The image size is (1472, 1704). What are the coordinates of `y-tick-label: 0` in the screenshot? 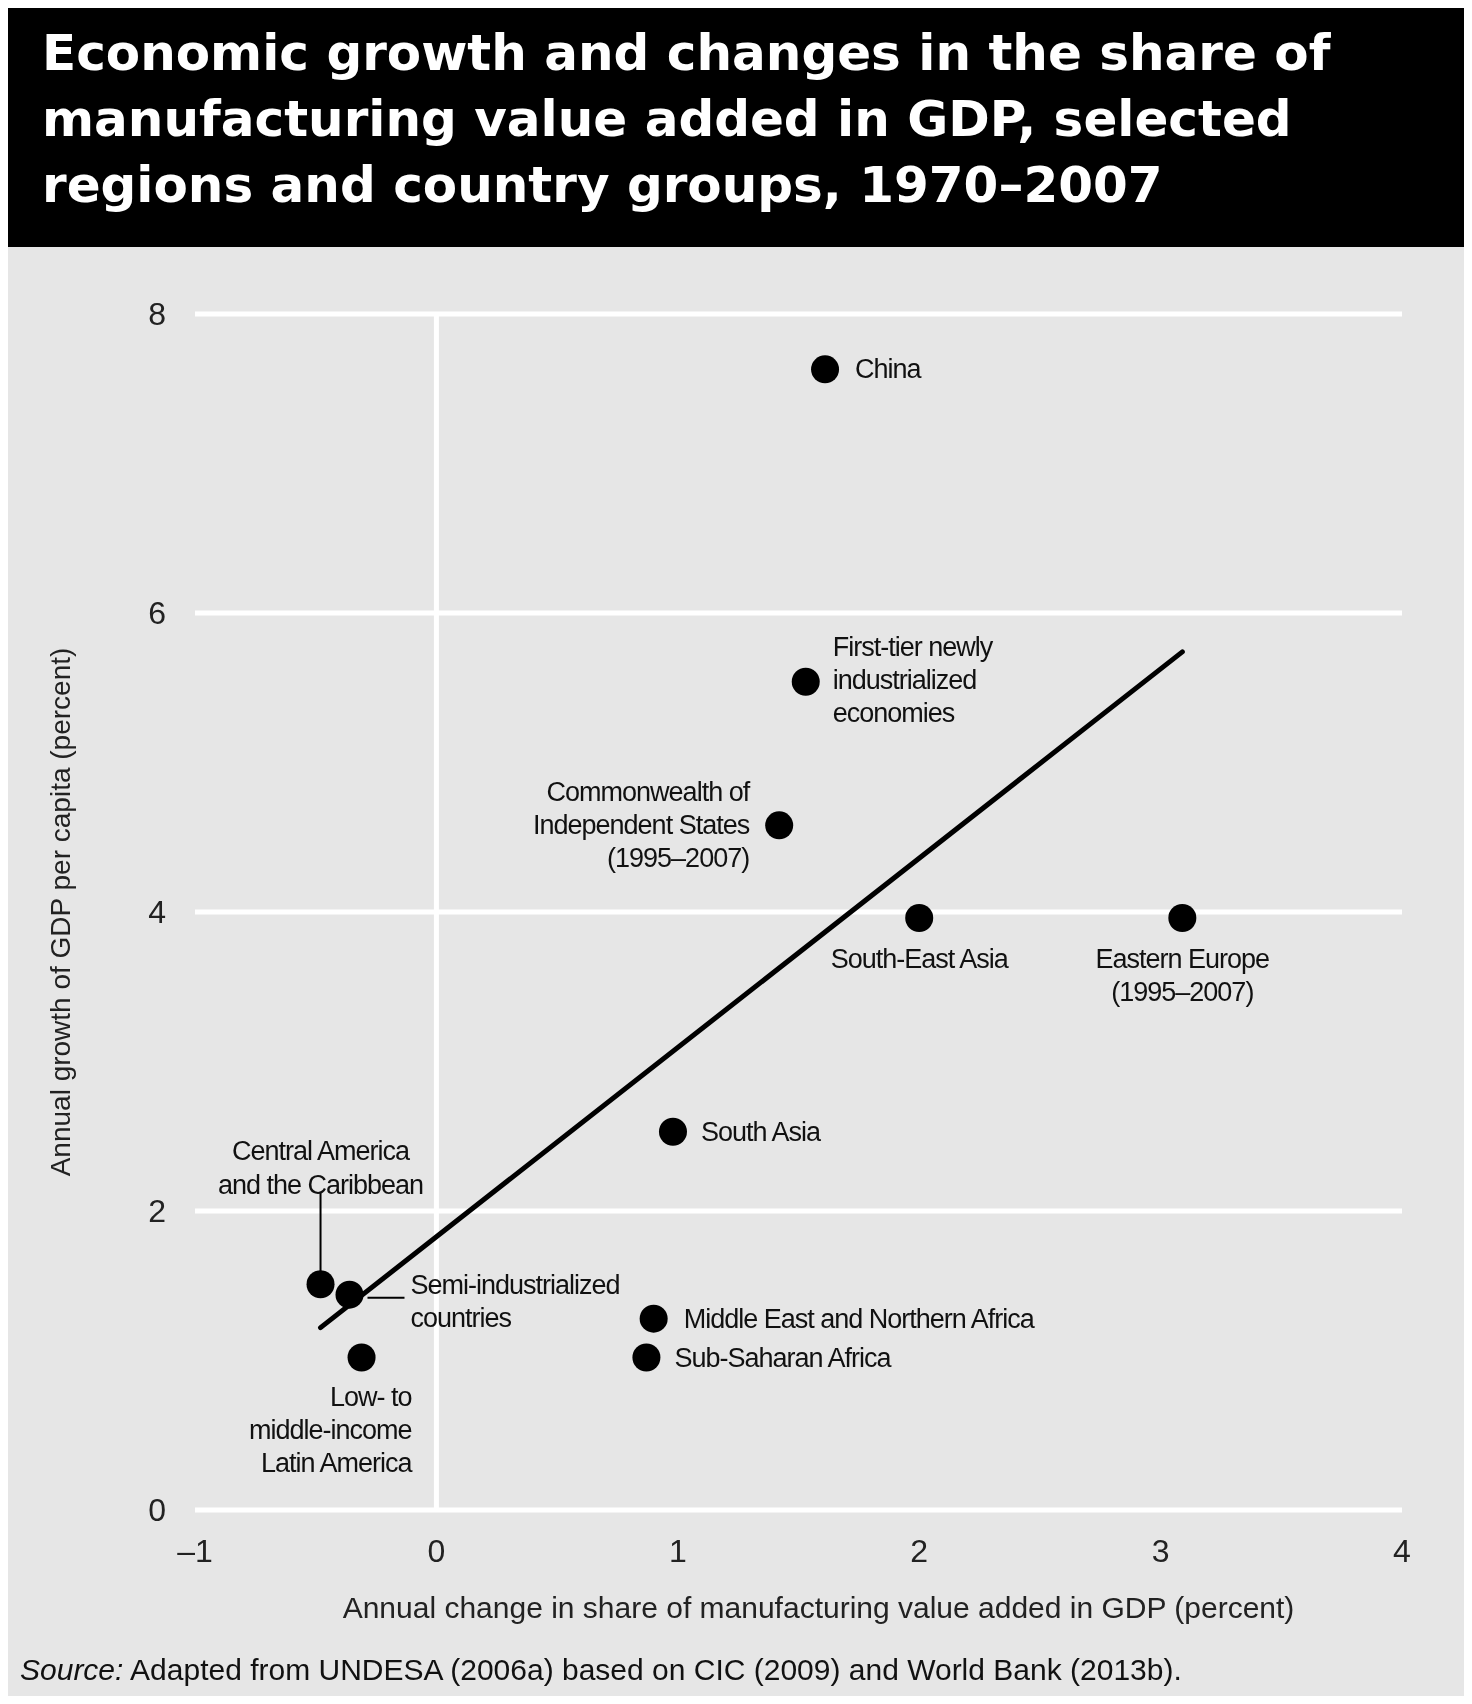 It's located at (157, 1510).